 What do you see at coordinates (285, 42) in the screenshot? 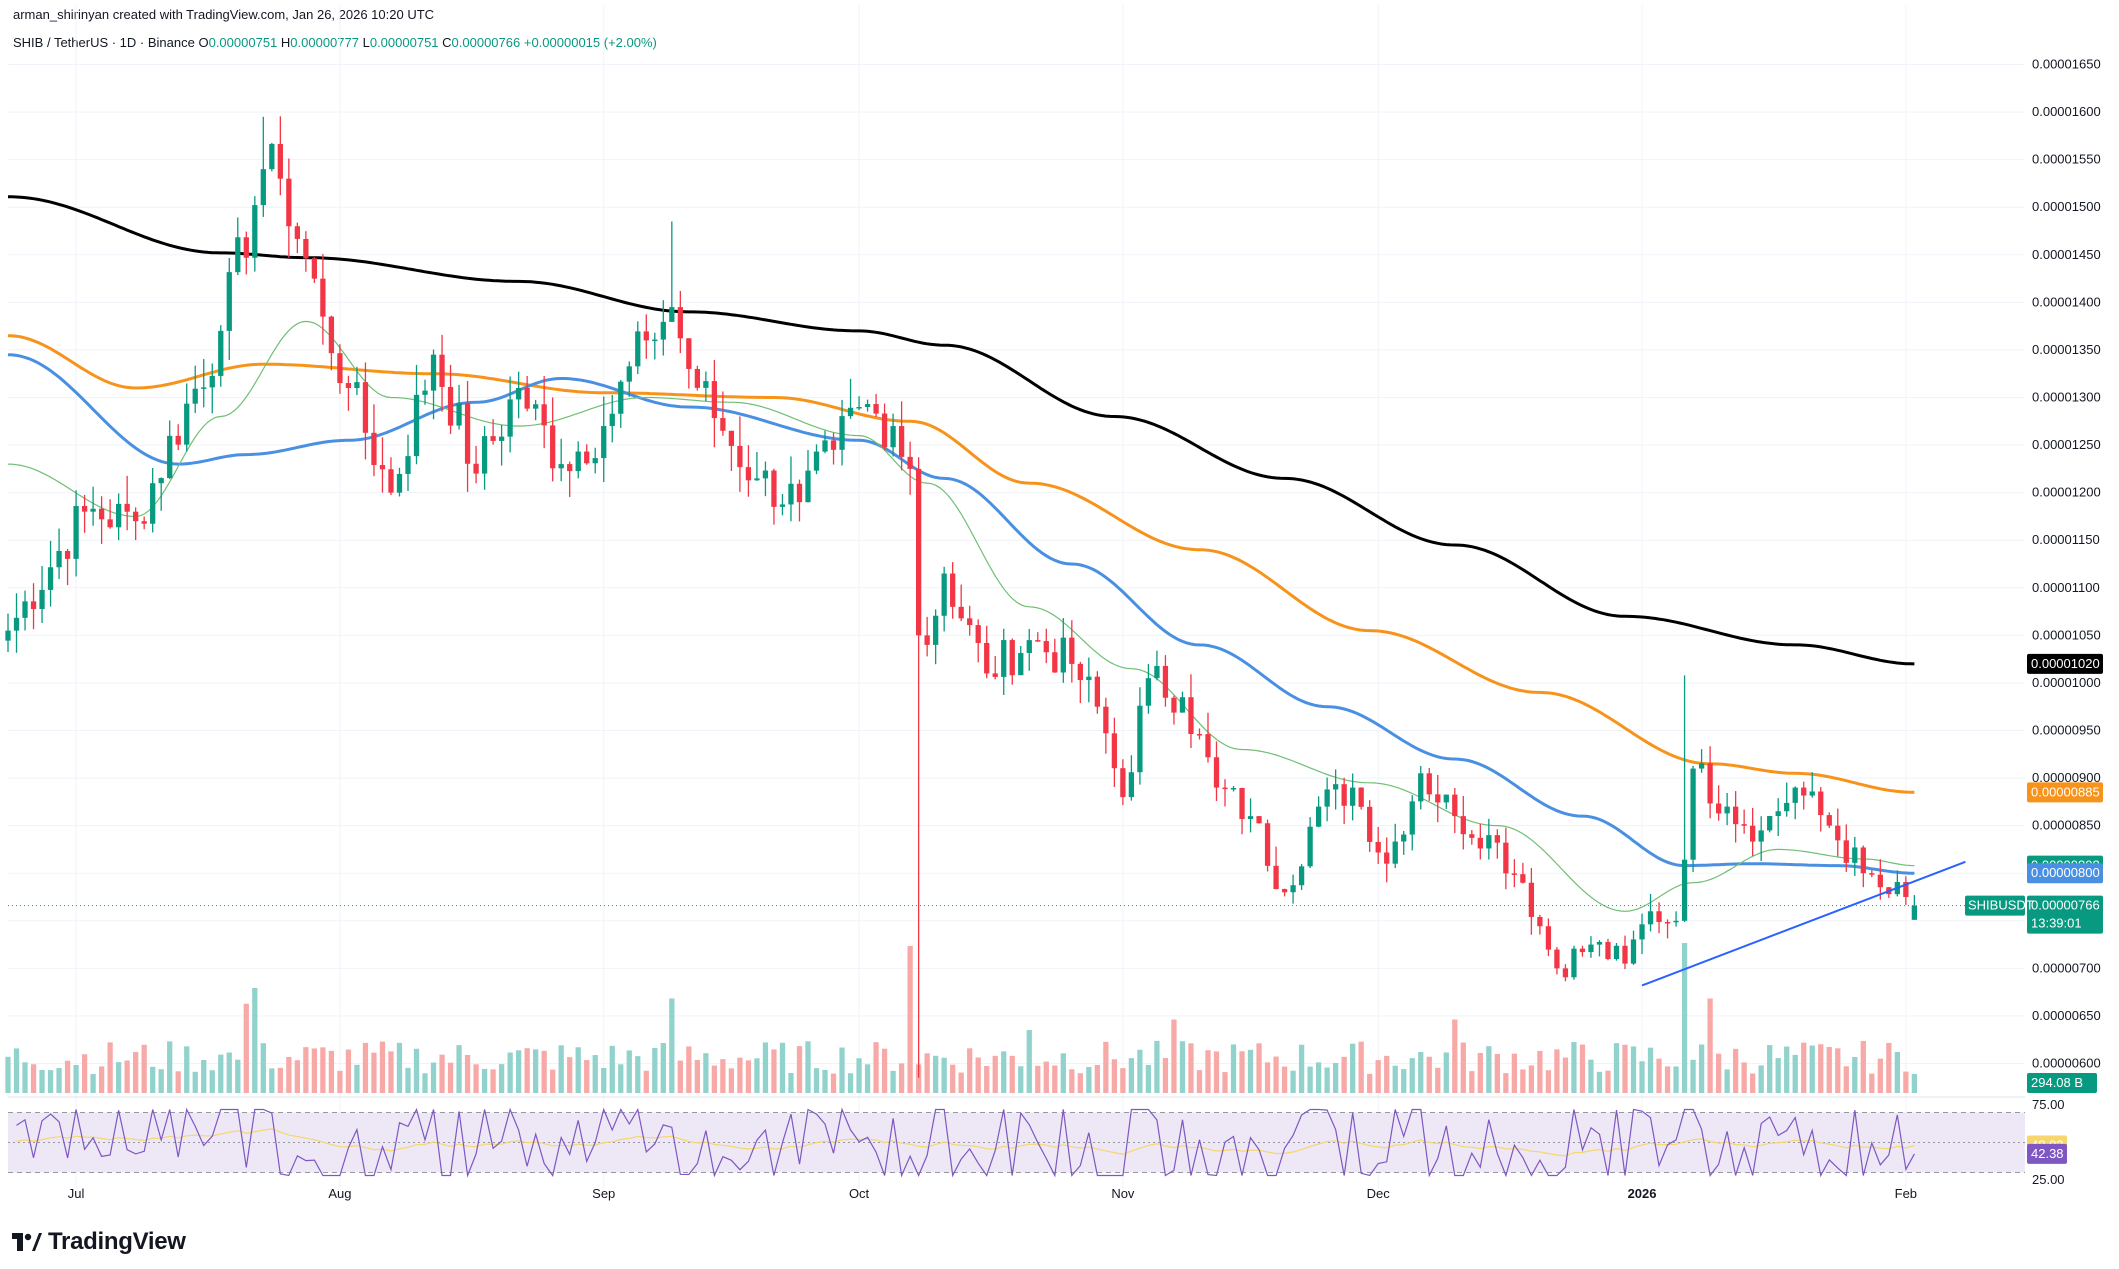
I see `high-label: H` at bounding box center [285, 42].